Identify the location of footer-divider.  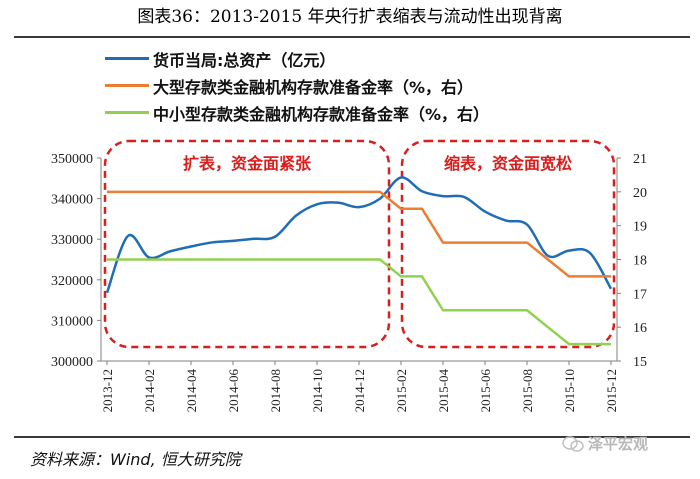
(352, 437).